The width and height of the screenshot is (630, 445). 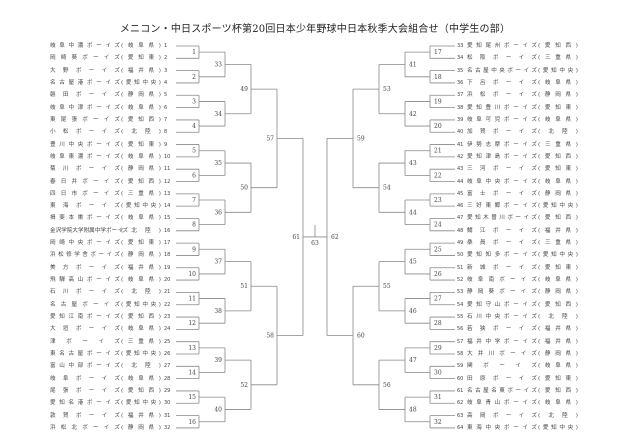 What do you see at coordinates (85, 255) in the screenshot?
I see `team-name: 浜松修学舎ボーイズ` at bounding box center [85, 255].